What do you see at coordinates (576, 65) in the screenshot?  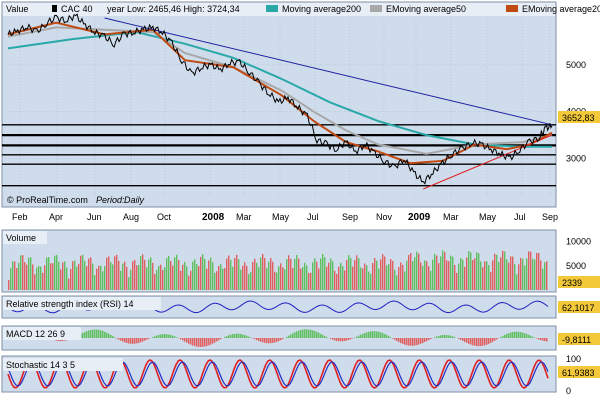 I see `price-tick-5000: 5000` at bounding box center [576, 65].